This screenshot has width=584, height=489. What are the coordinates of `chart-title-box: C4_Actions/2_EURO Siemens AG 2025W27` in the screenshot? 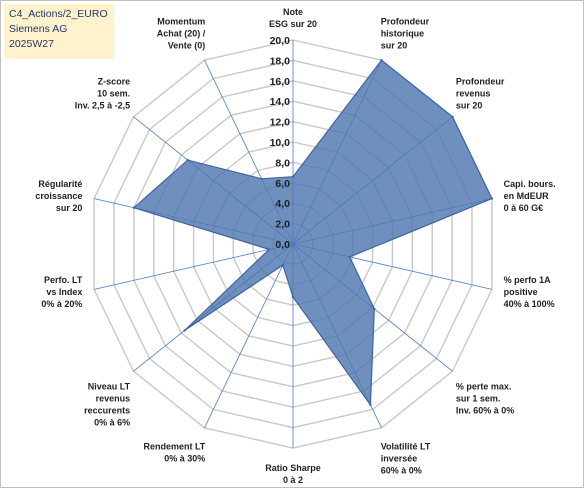 It's located at (59, 31).